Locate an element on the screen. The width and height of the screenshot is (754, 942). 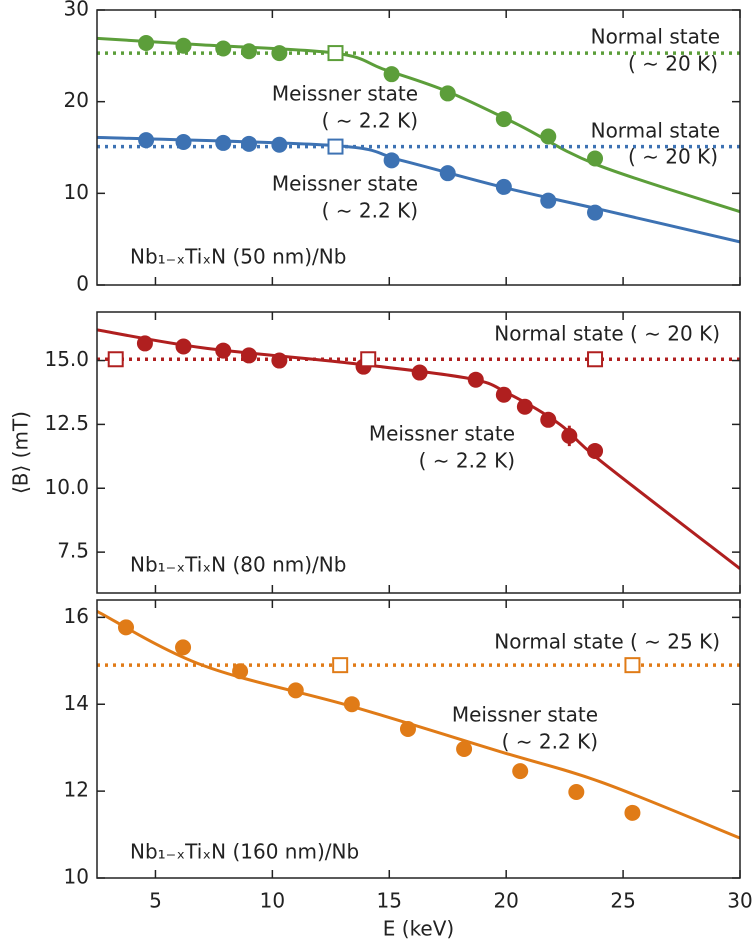
y-tick-label: 15.0 is located at coordinates (66, 359).